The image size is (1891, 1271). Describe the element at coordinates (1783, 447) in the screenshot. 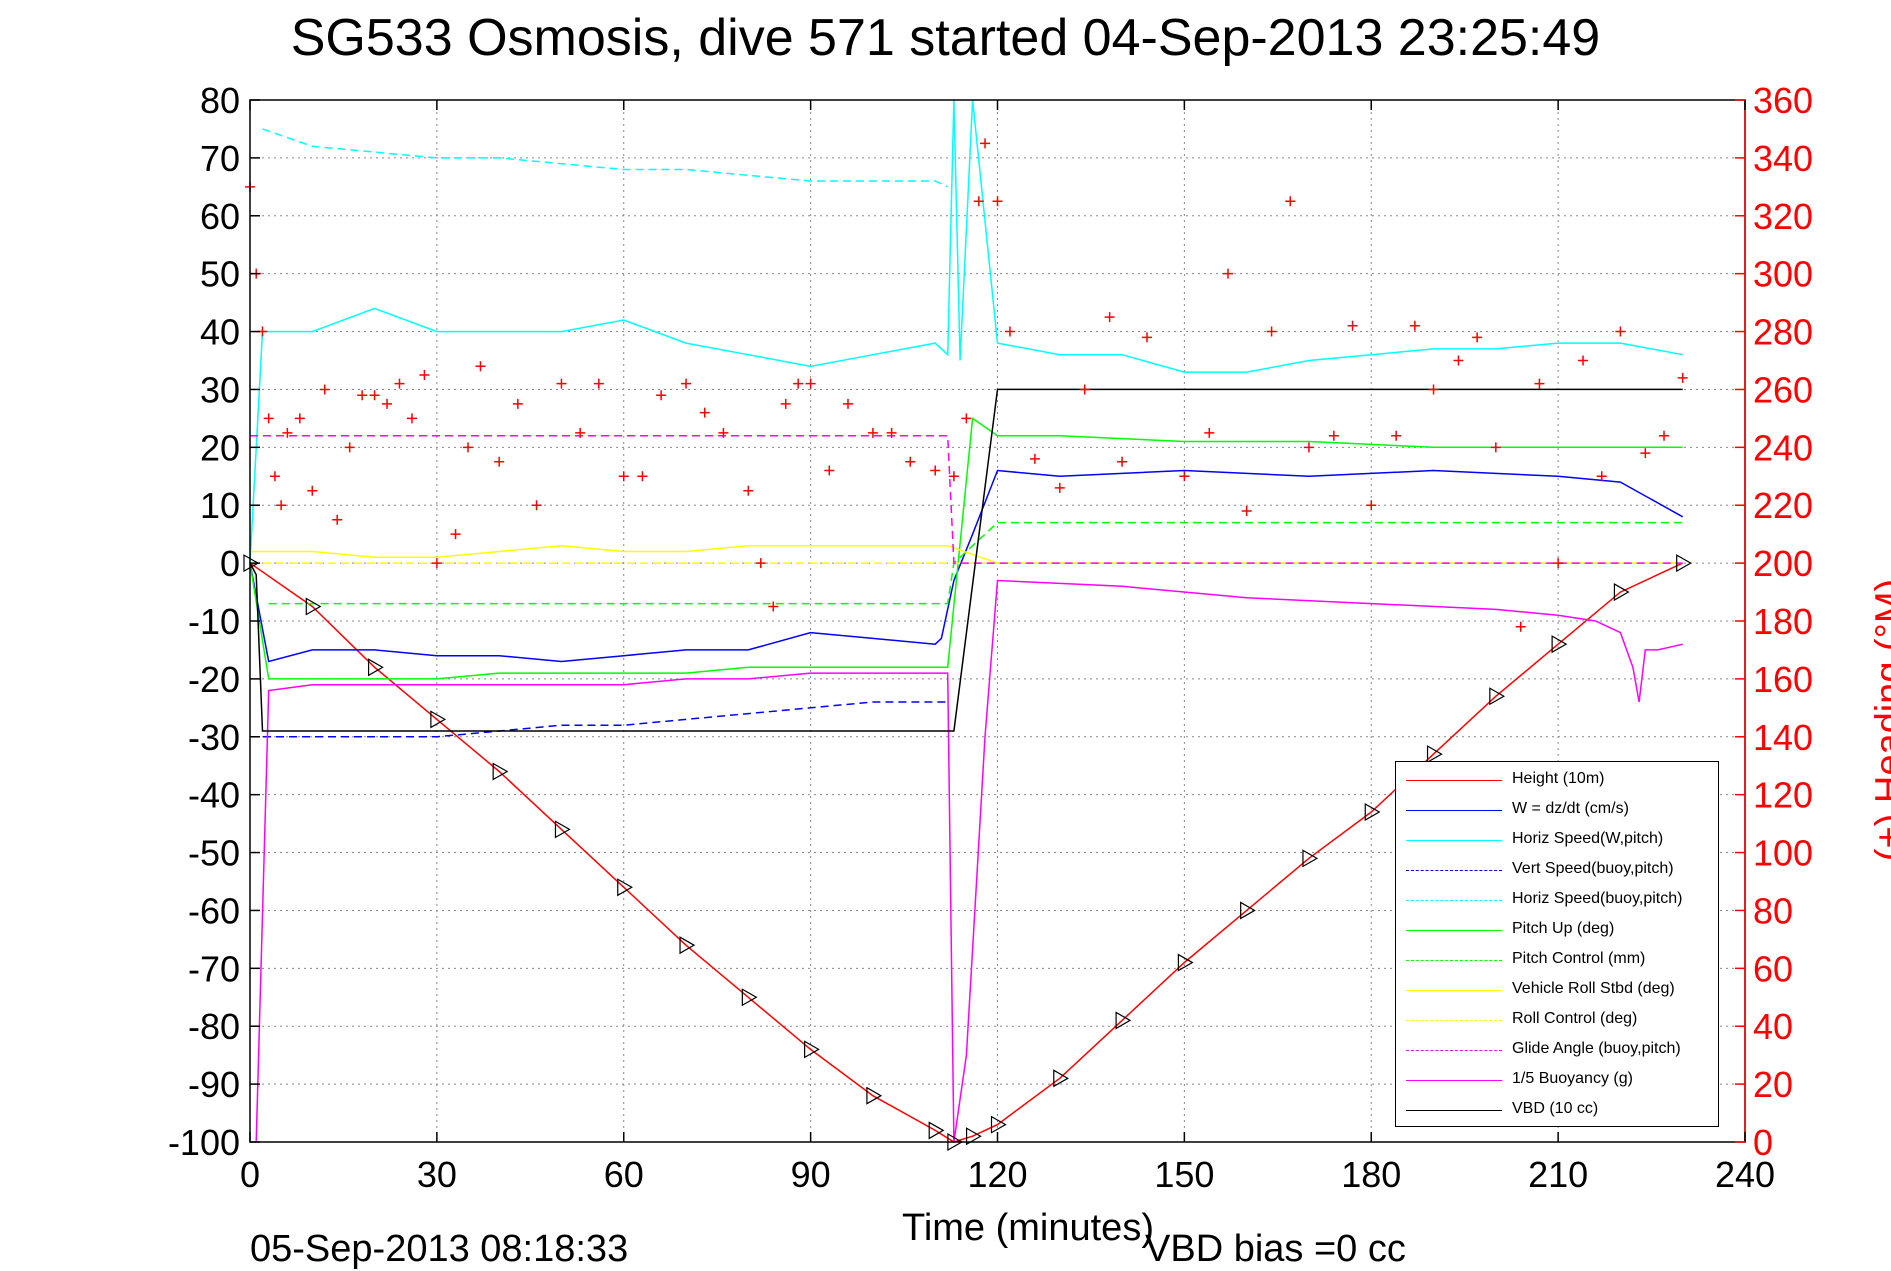

I see `right-y-tick-label: 240` at that location.